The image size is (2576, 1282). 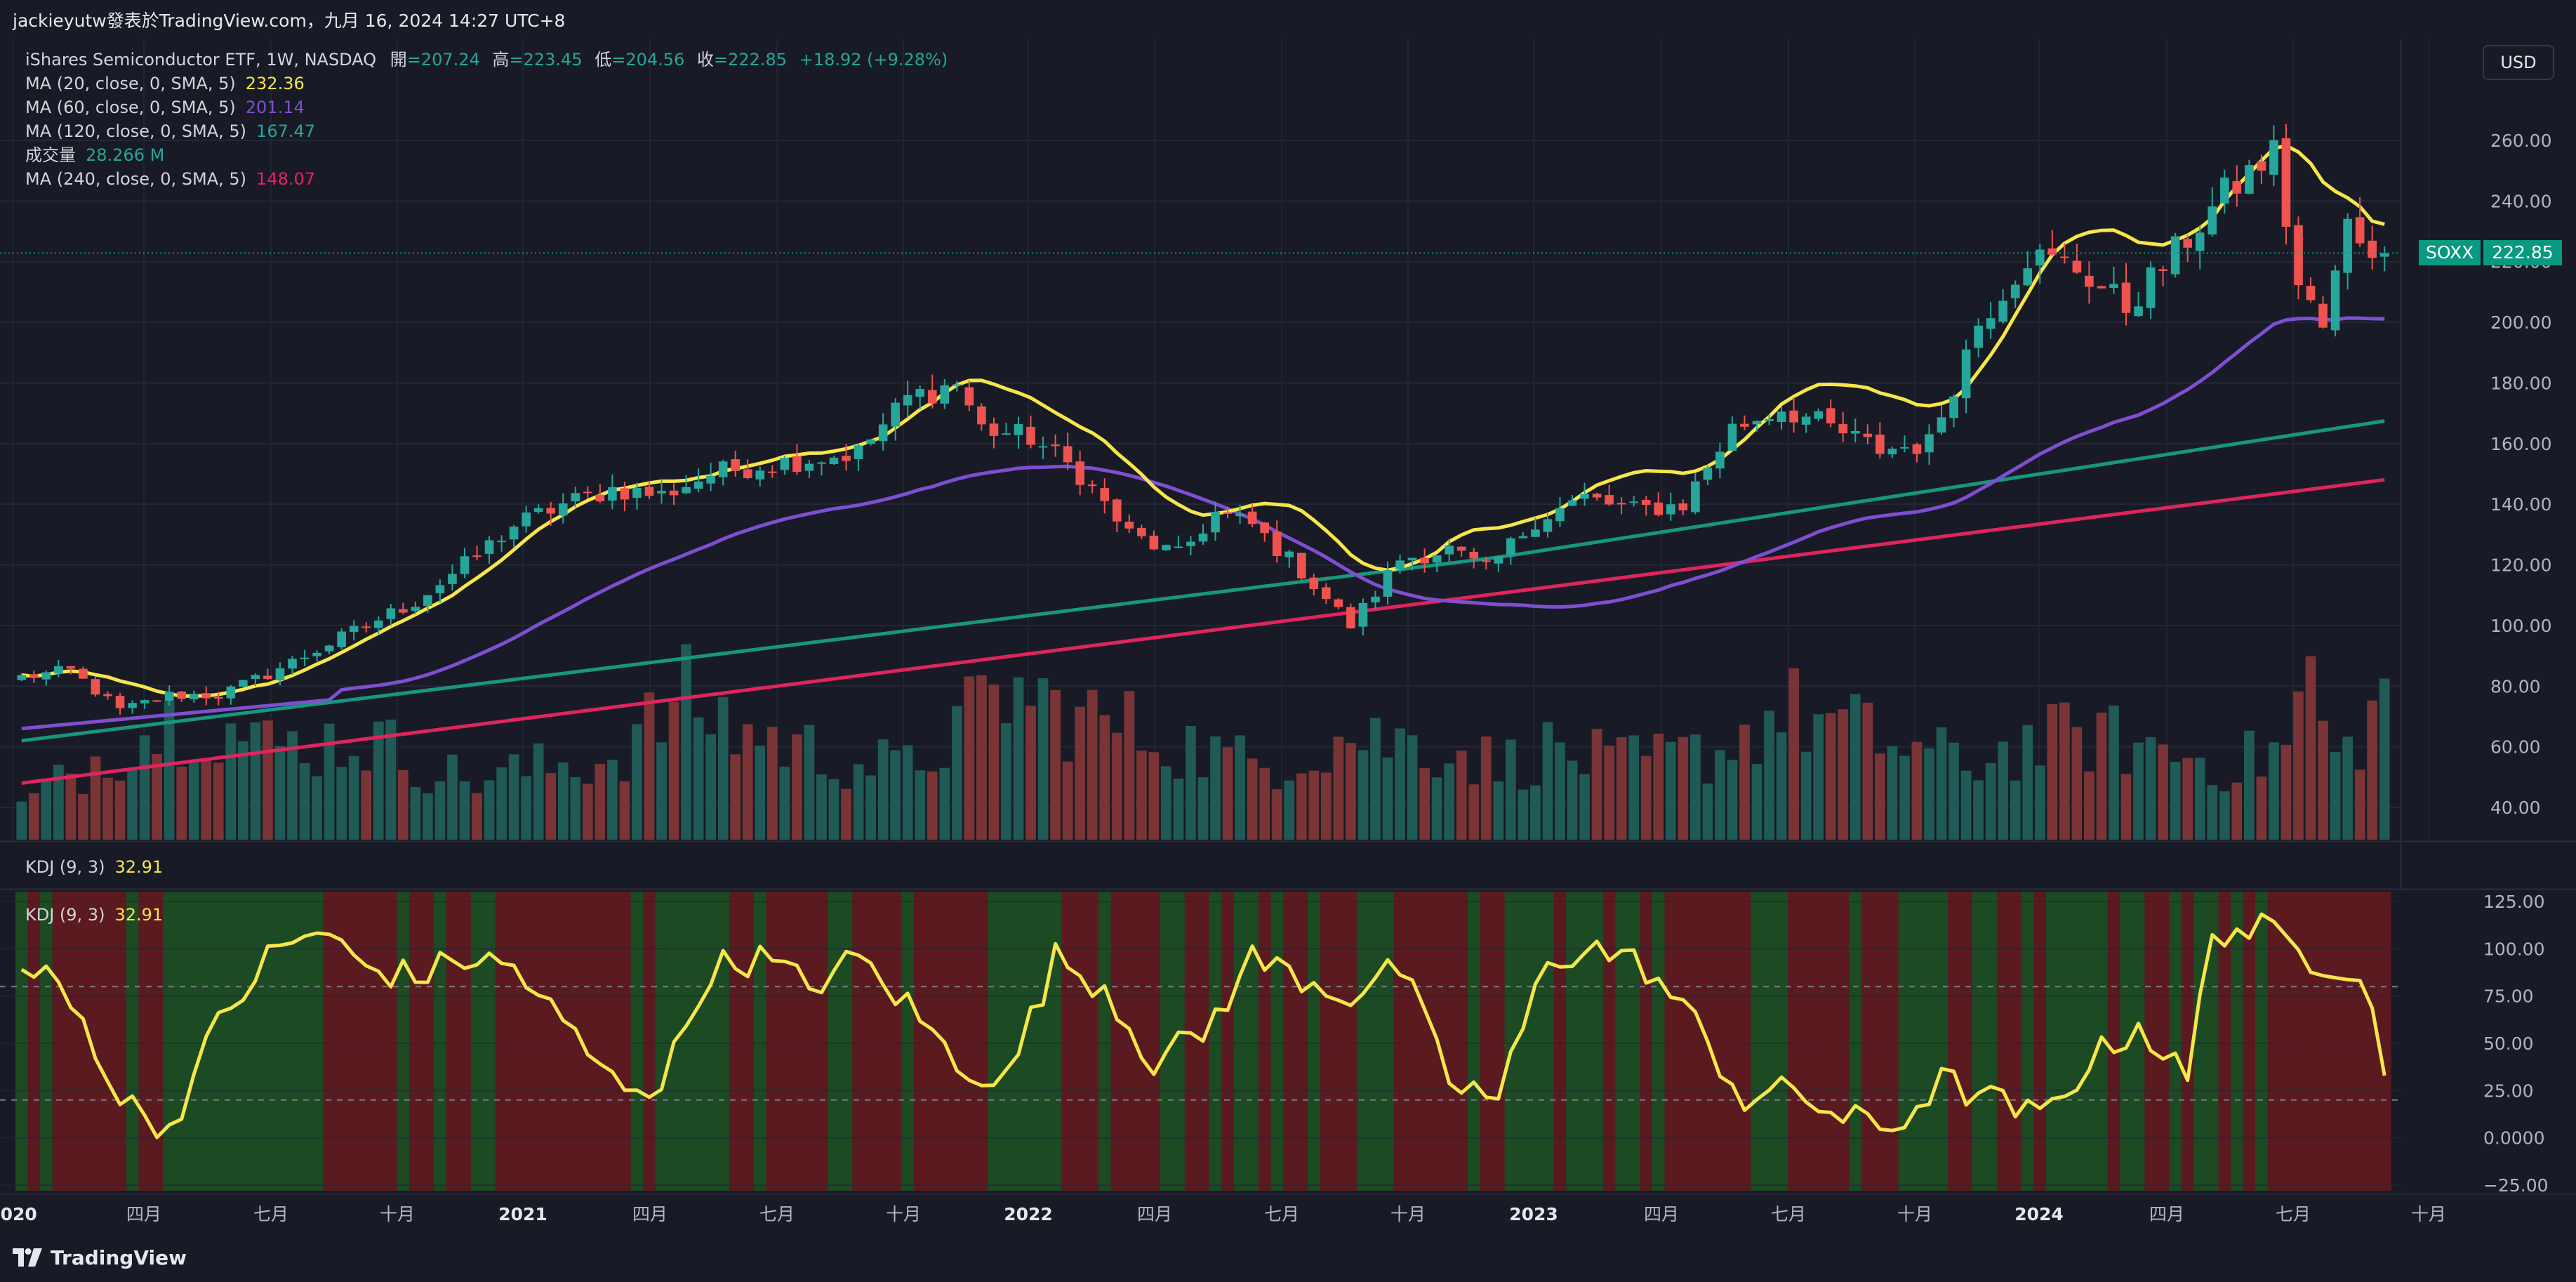 What do you see at coordinates (486, 155) in the screenshot?
I see `legend-volume: 成交量 28.266 M` at bounding box center [486, 155].